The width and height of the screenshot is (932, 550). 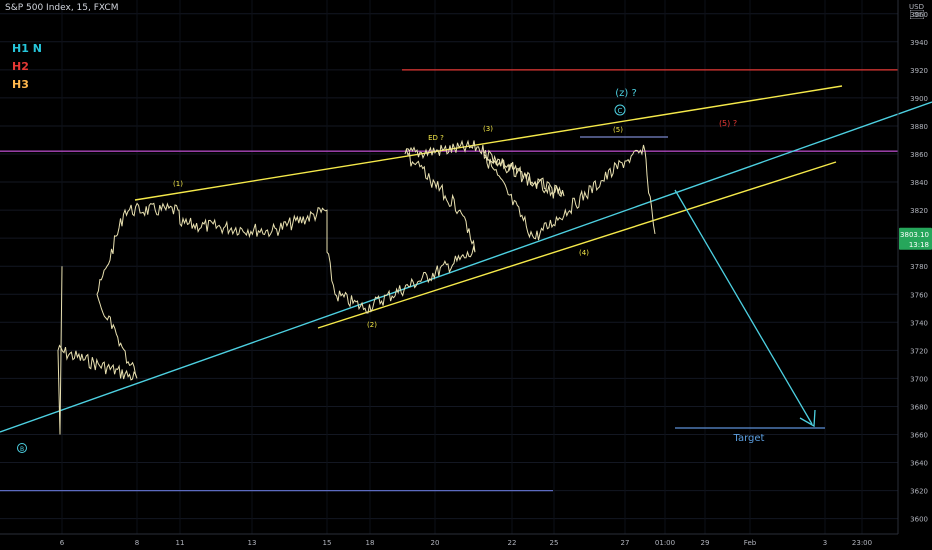 What do you see at coordinates (436, 138) in the screenshot?
I see `ed-label: ED ?` at bounding box center [436, 138].